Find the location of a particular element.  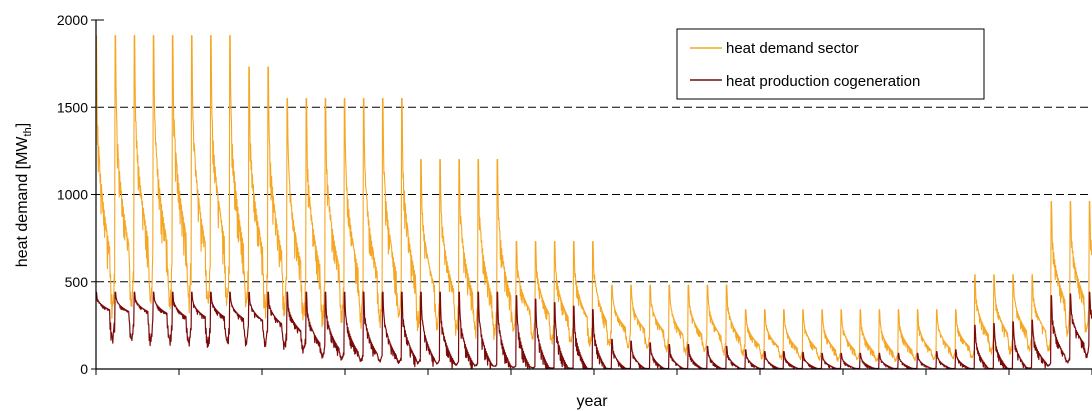

y-tick-label-500: 500 is located at coordinates (77, 282).